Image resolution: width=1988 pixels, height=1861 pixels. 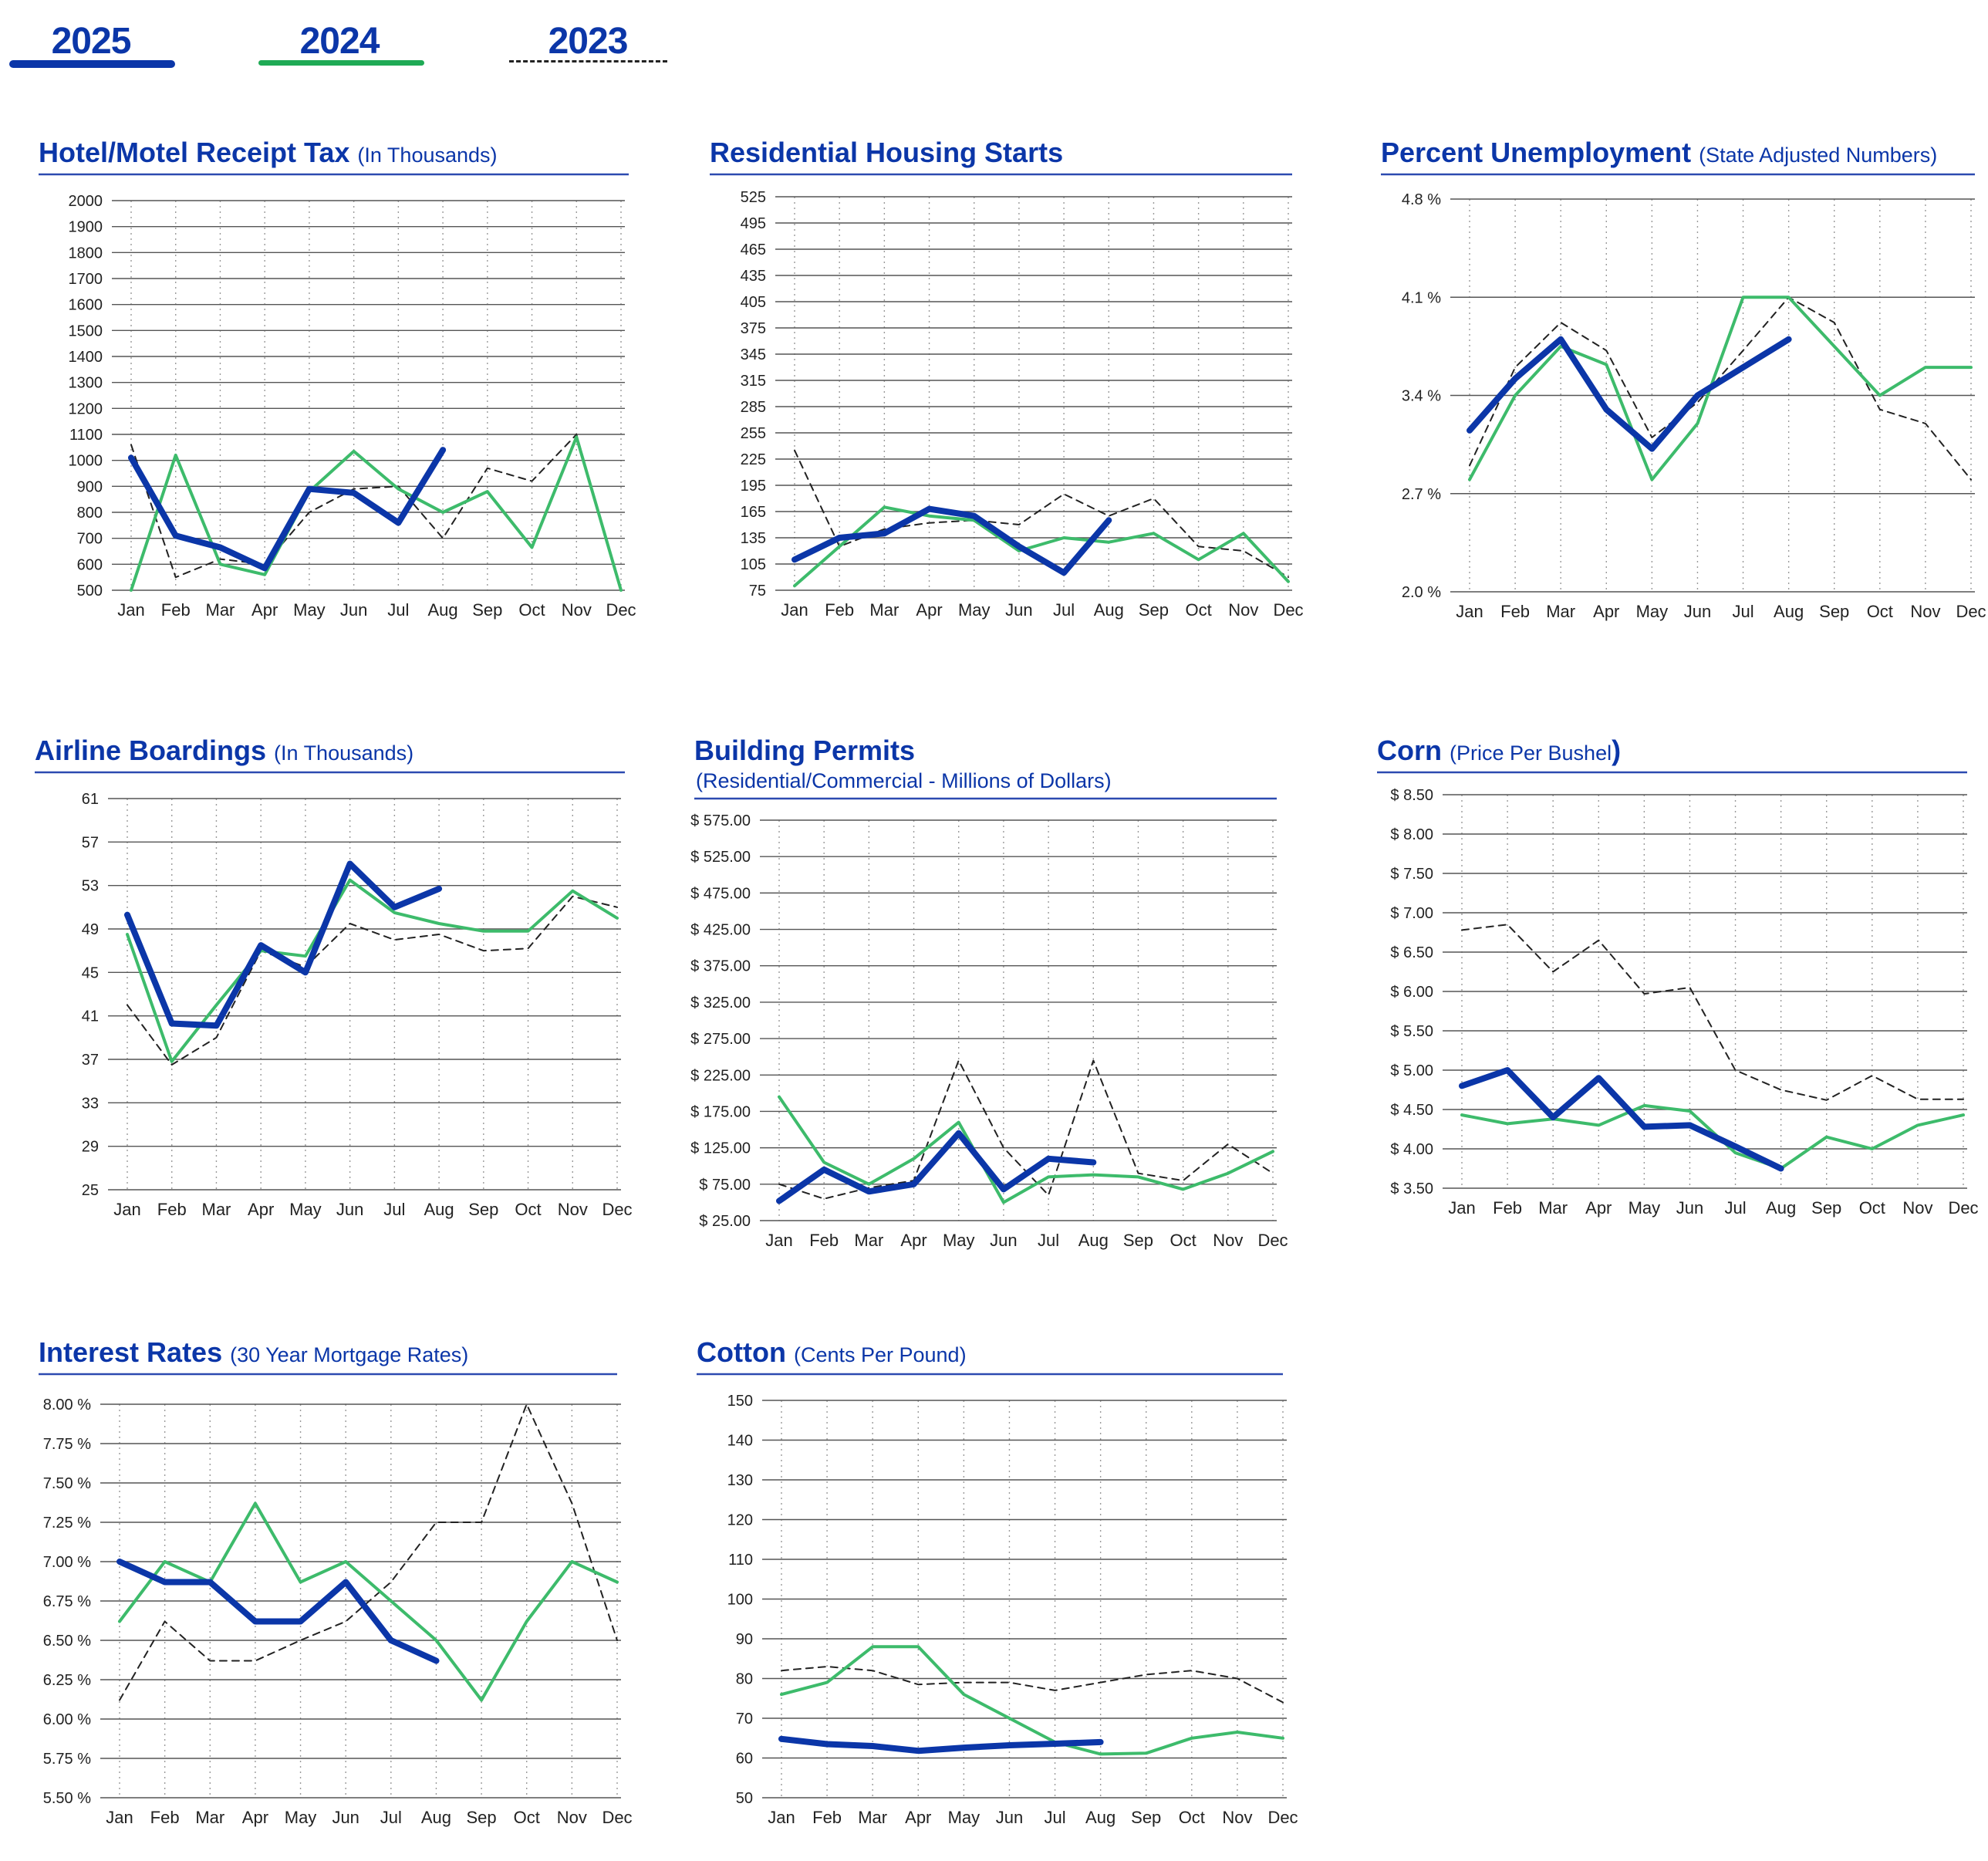 What do you see at coordinates (1531, 753) in the screenshot?
I see `chart-subtitle: (Price Per Bushel` at bounding box center [1531, 753].